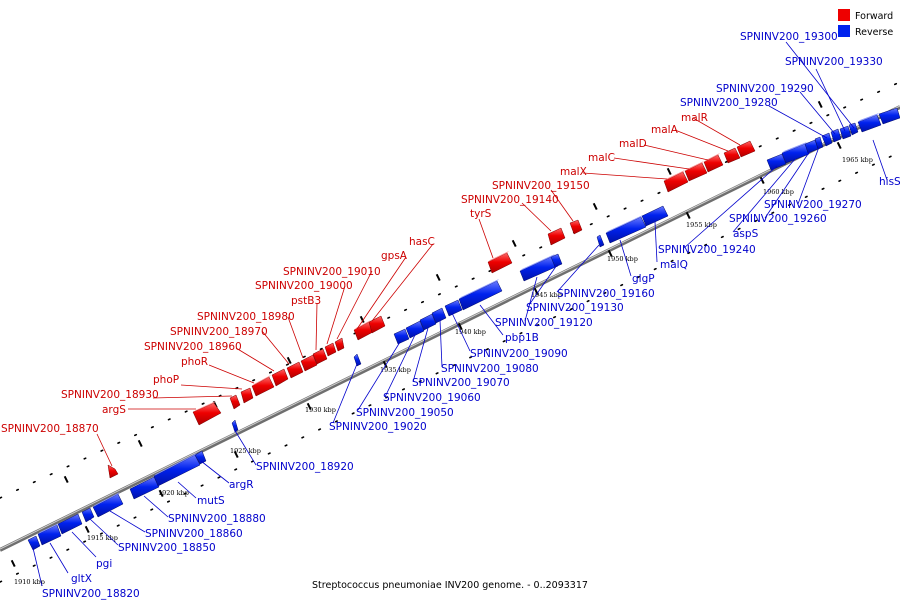 This screenshot has height=600, width=900. Describe the element at coordinates (422, 242) in the screenshot. I see `forward-gene-label: hasC` at that location.